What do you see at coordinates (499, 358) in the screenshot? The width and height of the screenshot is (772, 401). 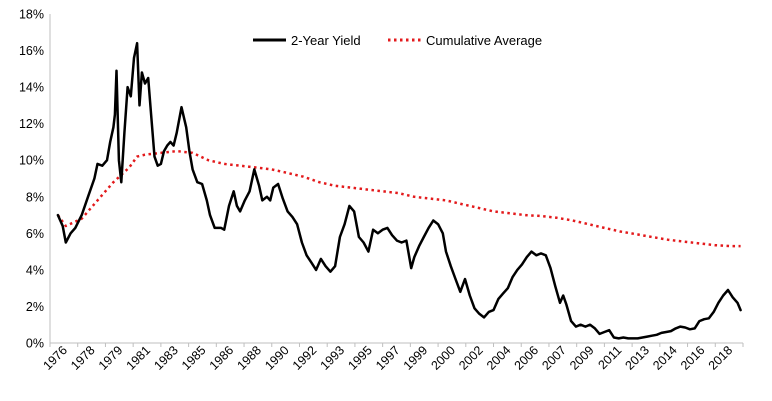 I see `x-tick-label: 2004` at bounding box center [499, 358].